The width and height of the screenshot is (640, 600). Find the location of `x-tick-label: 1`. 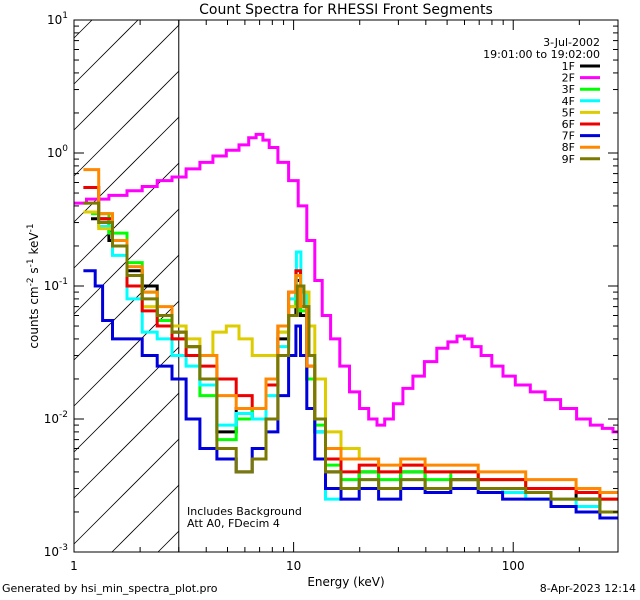

x-tick-label: 1 is located at coordinates (74, 566).